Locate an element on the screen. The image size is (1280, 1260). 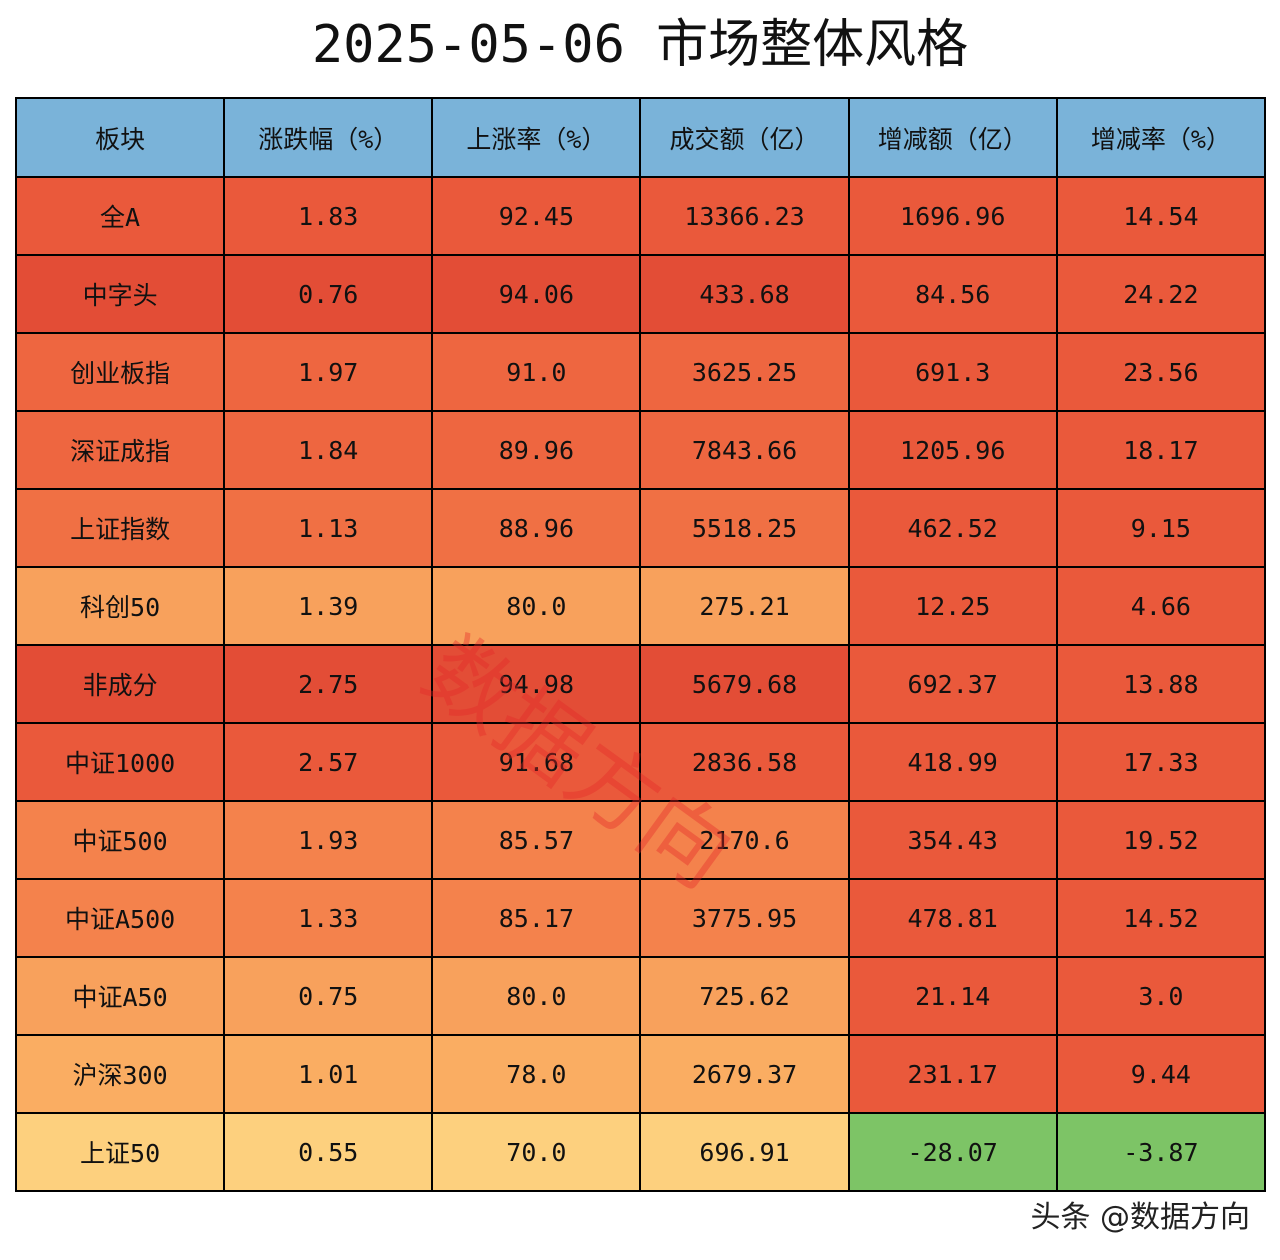
value-cell: 2.57 is located at coordinates (328, 762).